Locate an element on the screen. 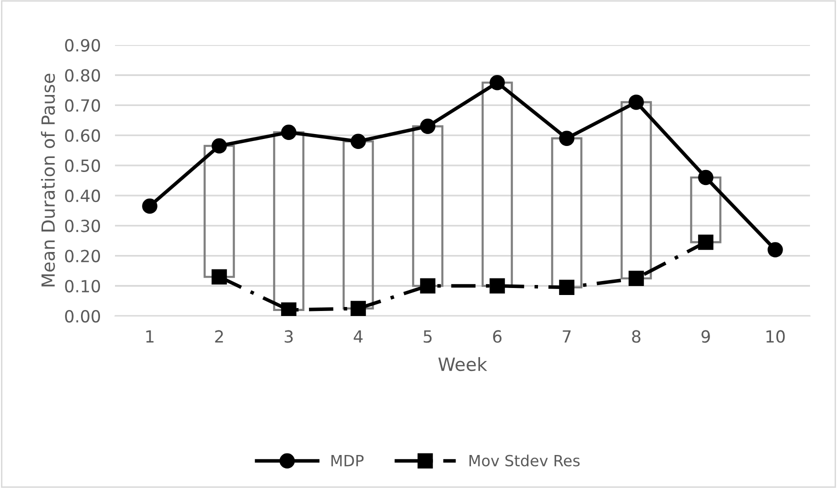 This screenshot has height=488, width=837. x-tick-label: 3 is located at coordinates (288, 336).